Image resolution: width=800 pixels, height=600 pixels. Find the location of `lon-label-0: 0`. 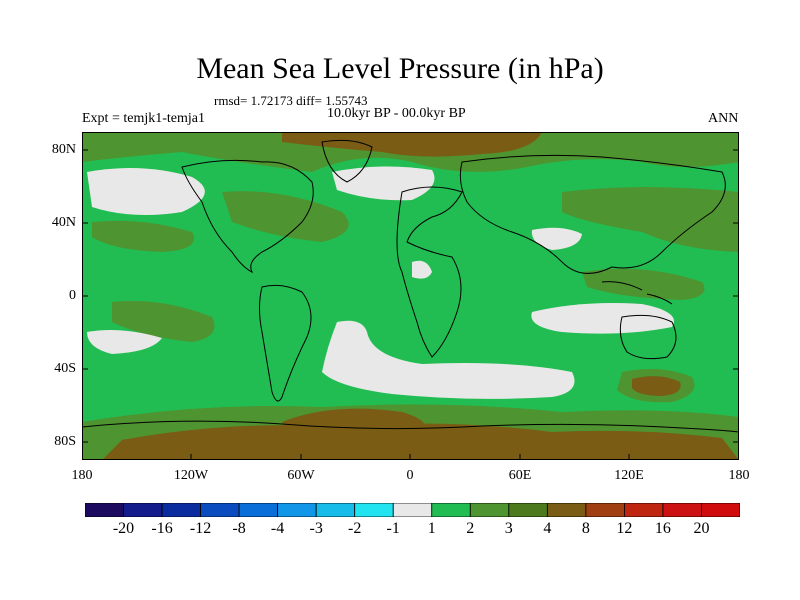

lon-label-0: 0 is located at coordinates (410, 475).